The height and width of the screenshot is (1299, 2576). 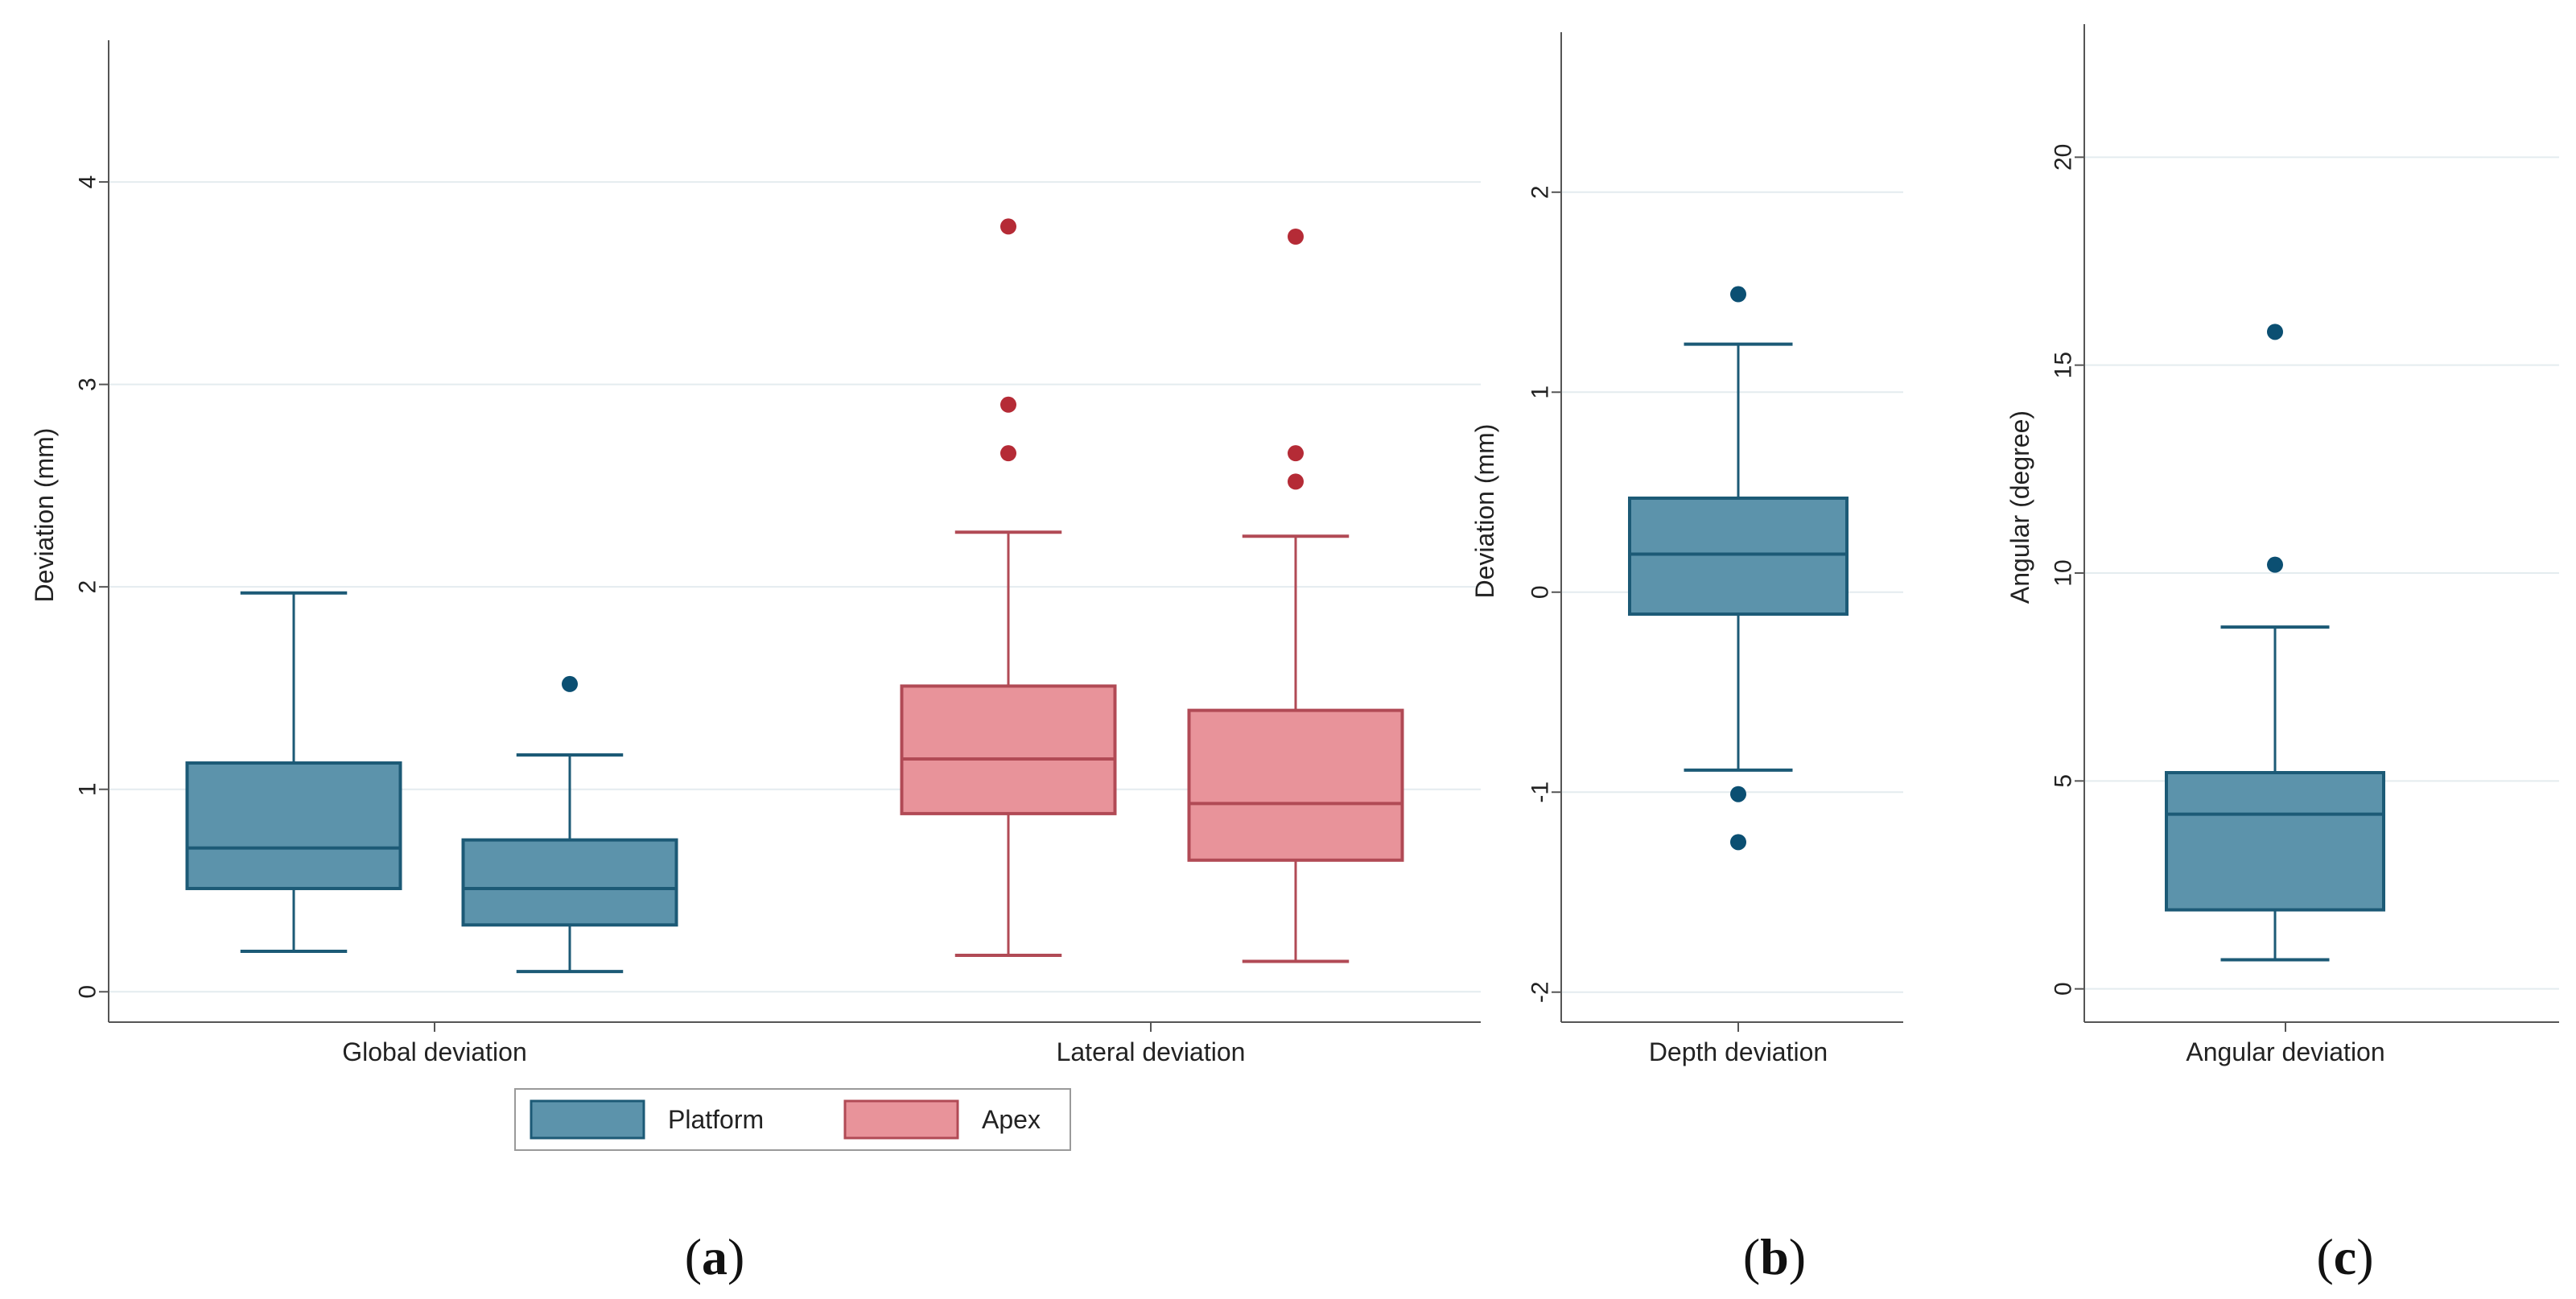 I want to click on legend: Platform Apex, so click(x=792, y=1119).